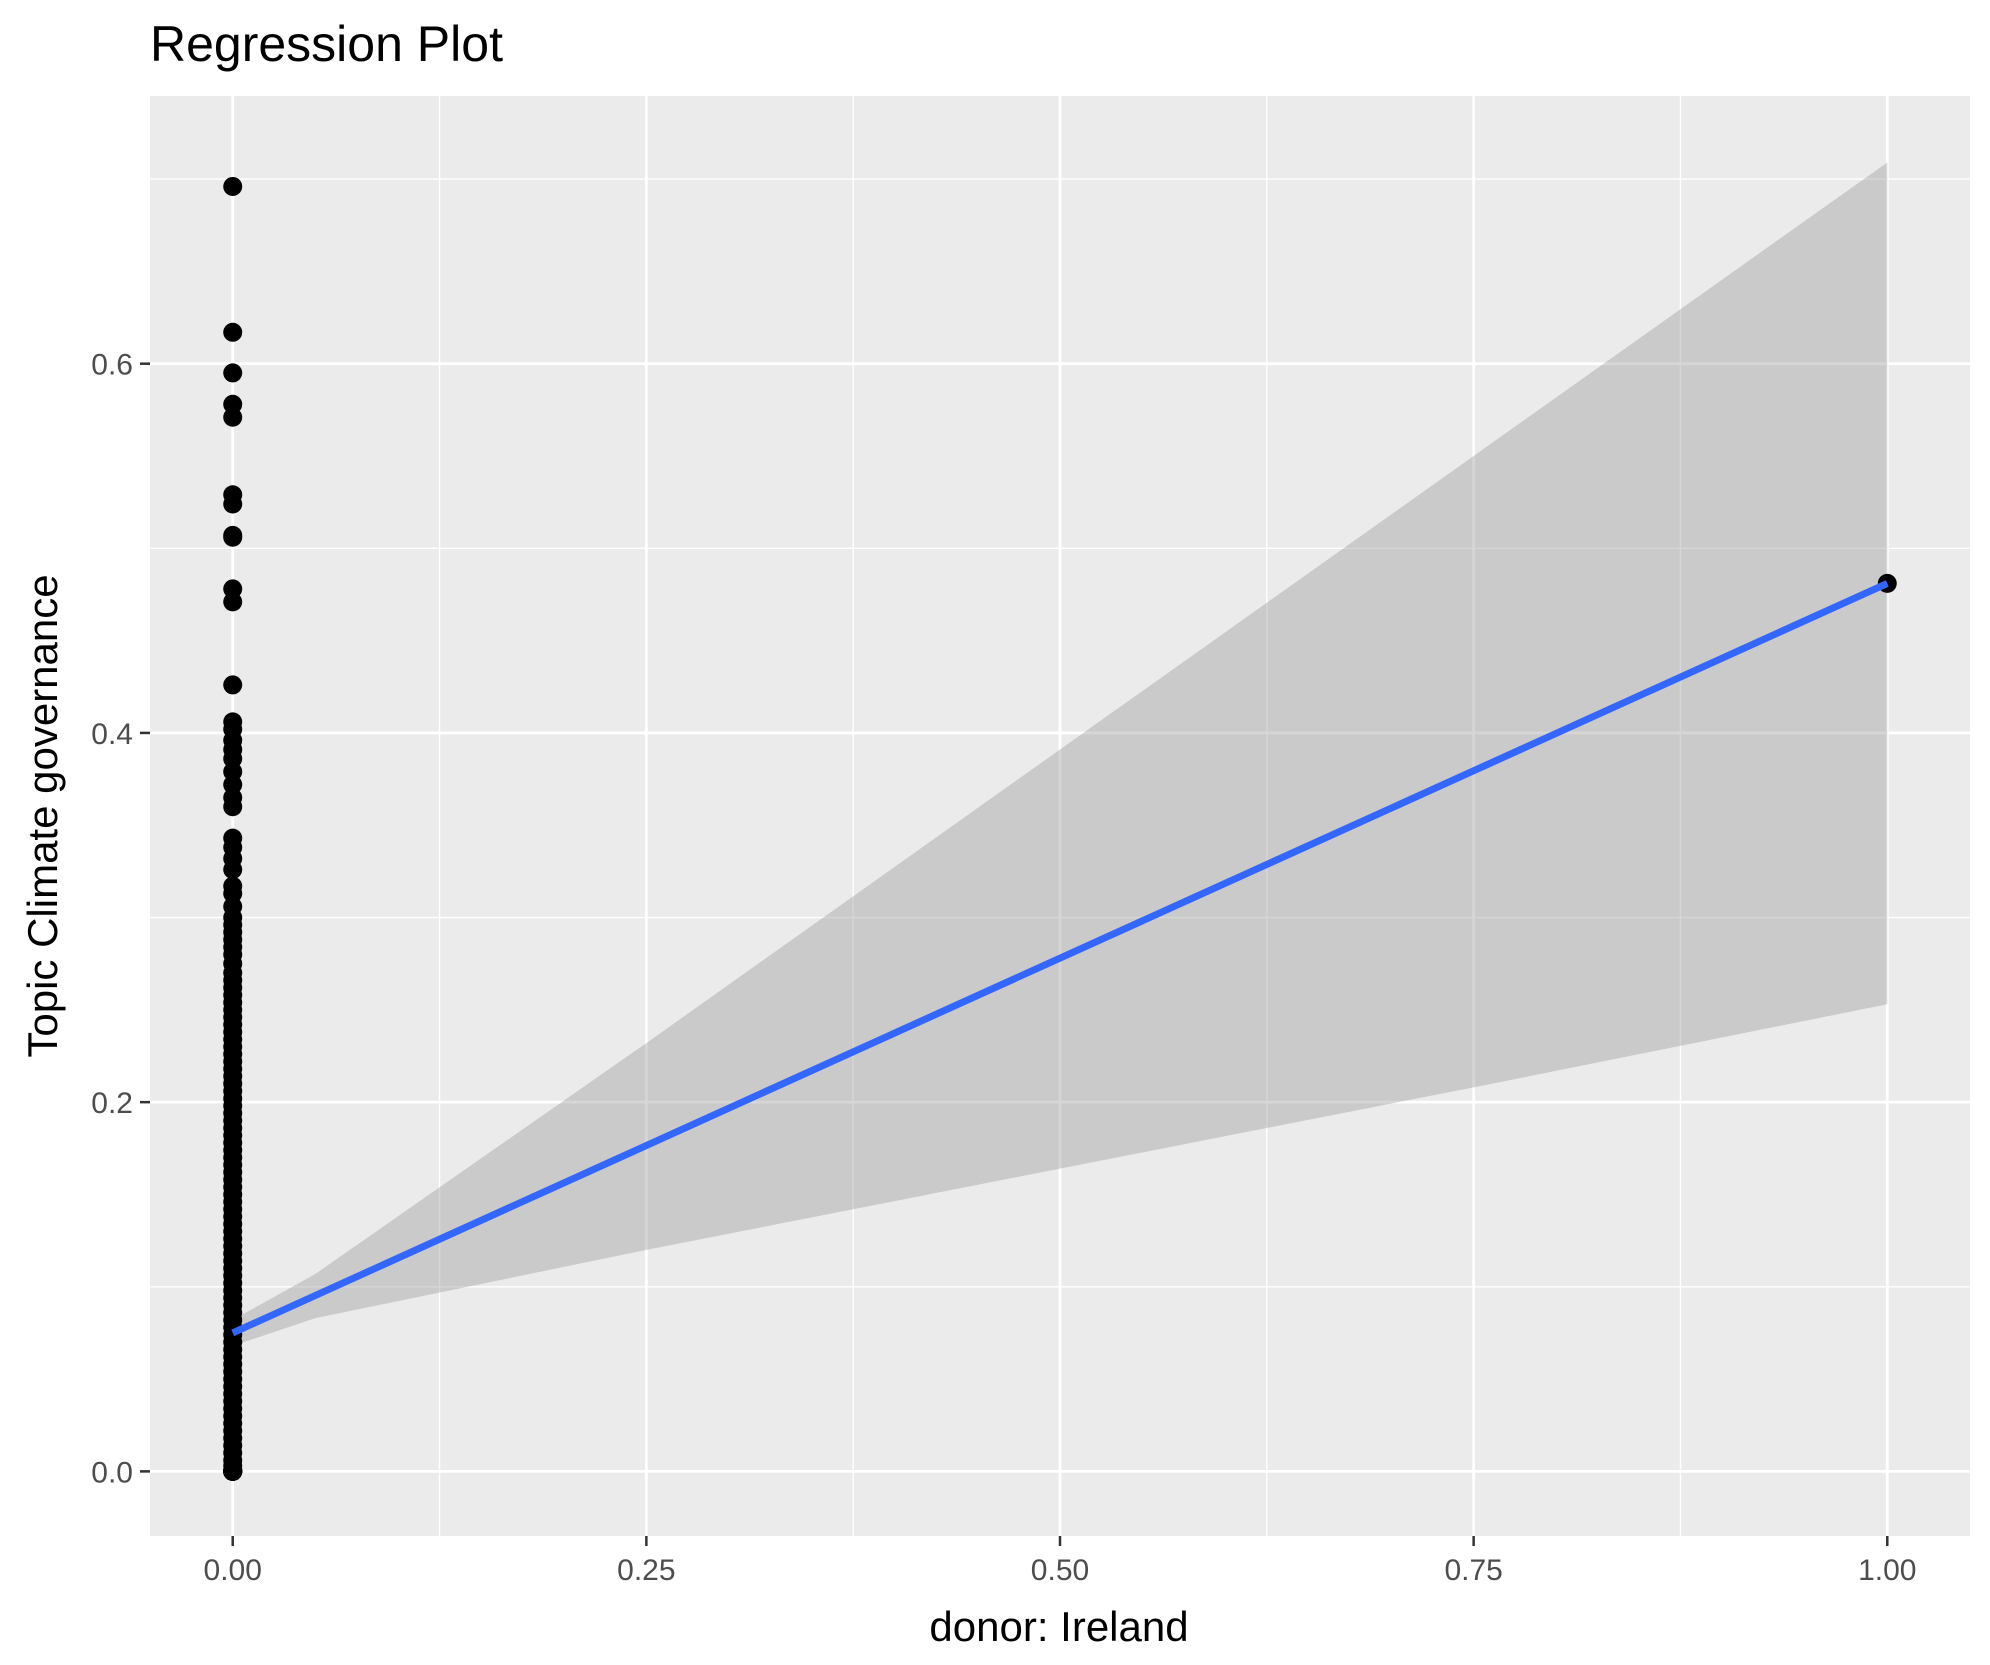 Image resolution: width=1990 pixels, height=1665 pixels. I want to click on y-axis-ticks: 0.0 0.2 0.4 0.6, so click(120, 919).